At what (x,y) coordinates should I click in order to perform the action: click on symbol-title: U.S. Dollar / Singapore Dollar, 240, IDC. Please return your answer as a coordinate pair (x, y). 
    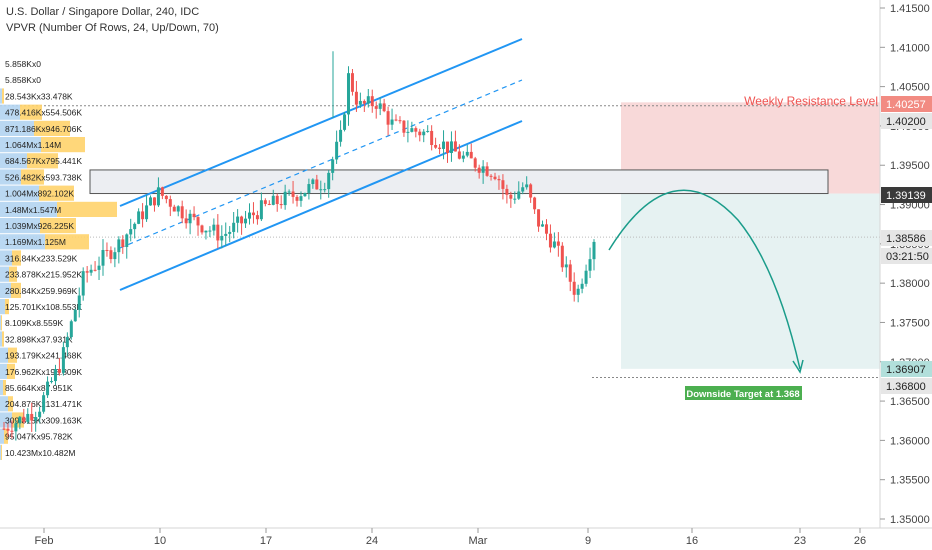
    Looking at the image, I should click on (103, 12).